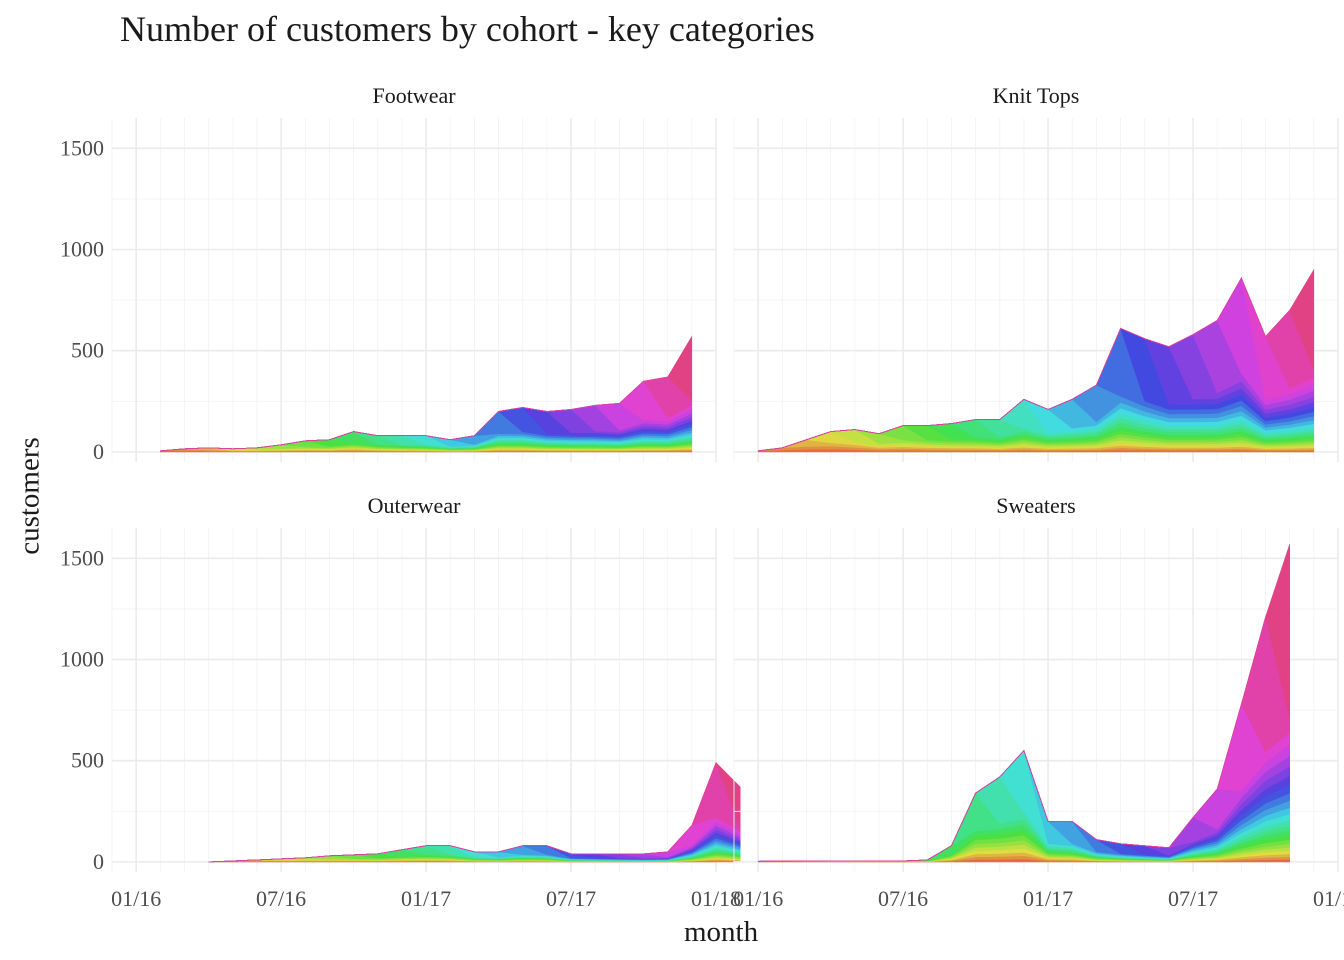 The height and width of the screenshot is (960, 1344). Describe the element at coordinates (1035, 505) in the screenshot. I see `facet-label: Sweaters` at that location.